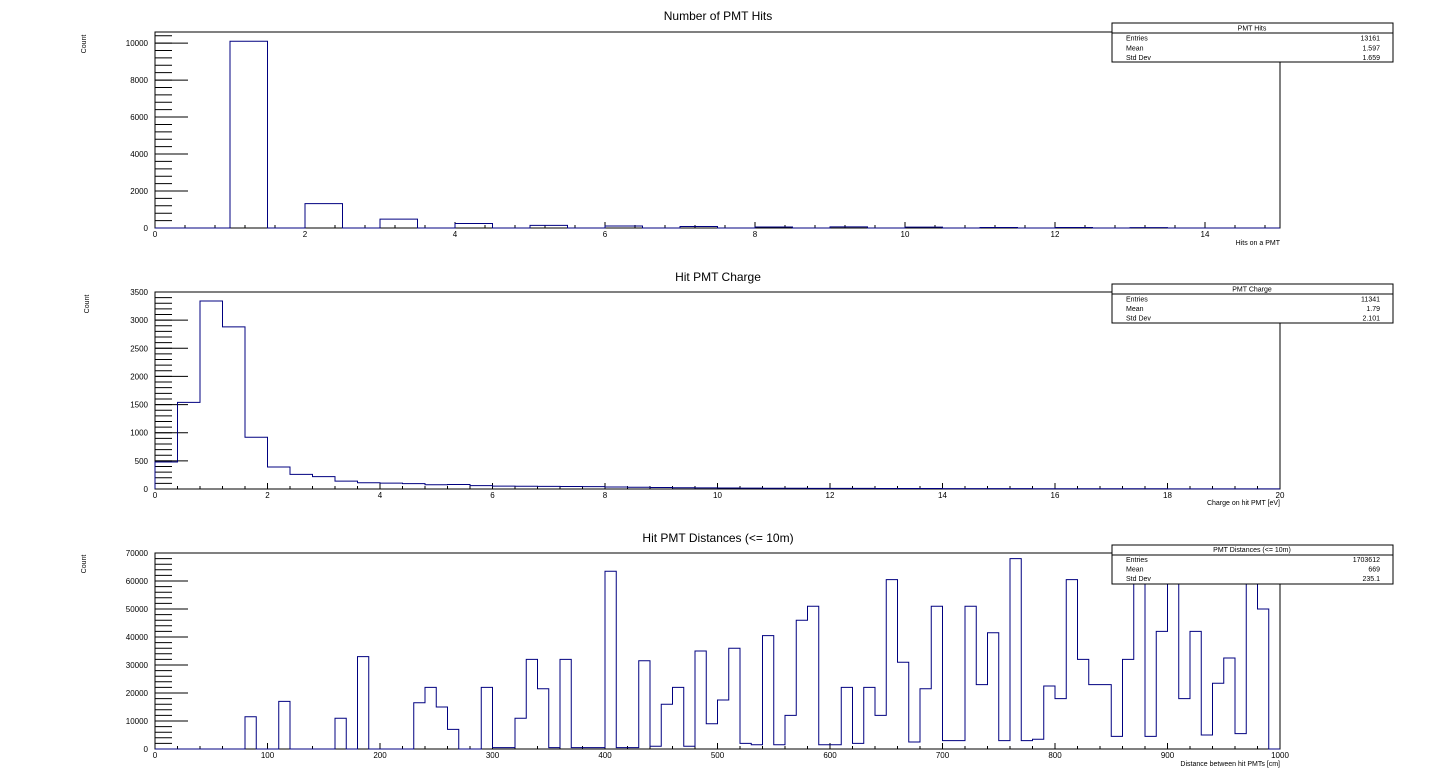 The width and height of the screenshot is (1436, 782). I want to click on x-tick-label: 18, so click(1167, 495).